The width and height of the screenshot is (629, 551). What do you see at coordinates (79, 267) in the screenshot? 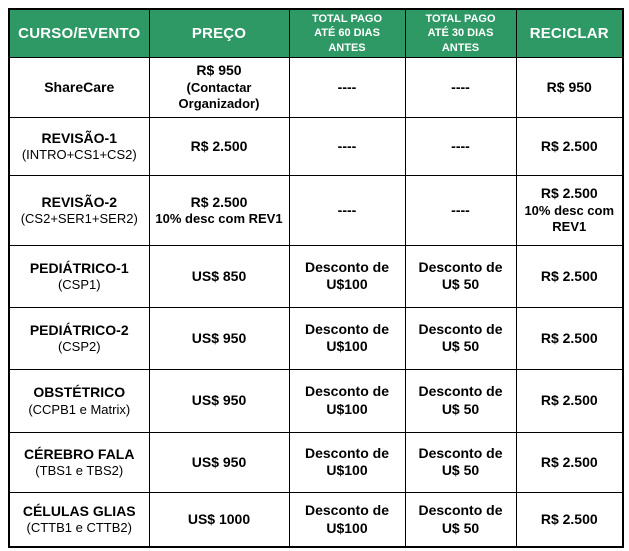
I see `course-main-text: PEDIÁTRICO-1` at bounding box center [79, 267].